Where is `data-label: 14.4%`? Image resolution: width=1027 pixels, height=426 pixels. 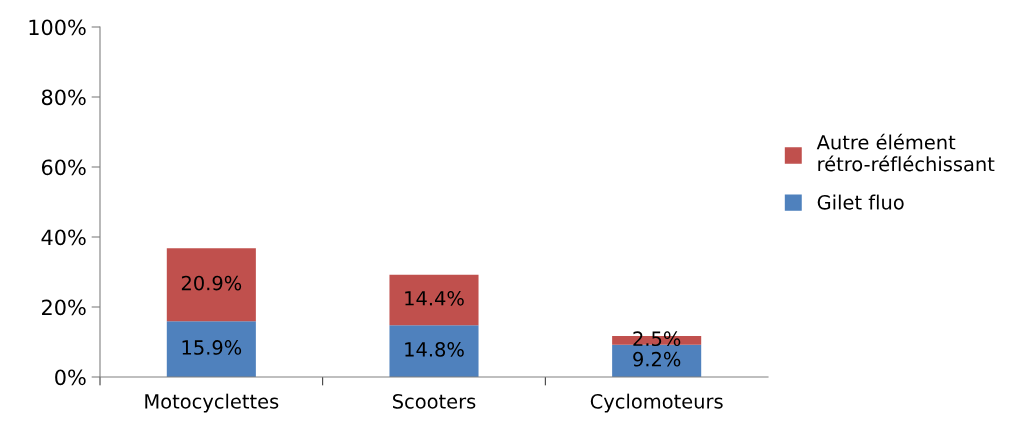
data-label: 14.4% is located at coordinates (434, 298).